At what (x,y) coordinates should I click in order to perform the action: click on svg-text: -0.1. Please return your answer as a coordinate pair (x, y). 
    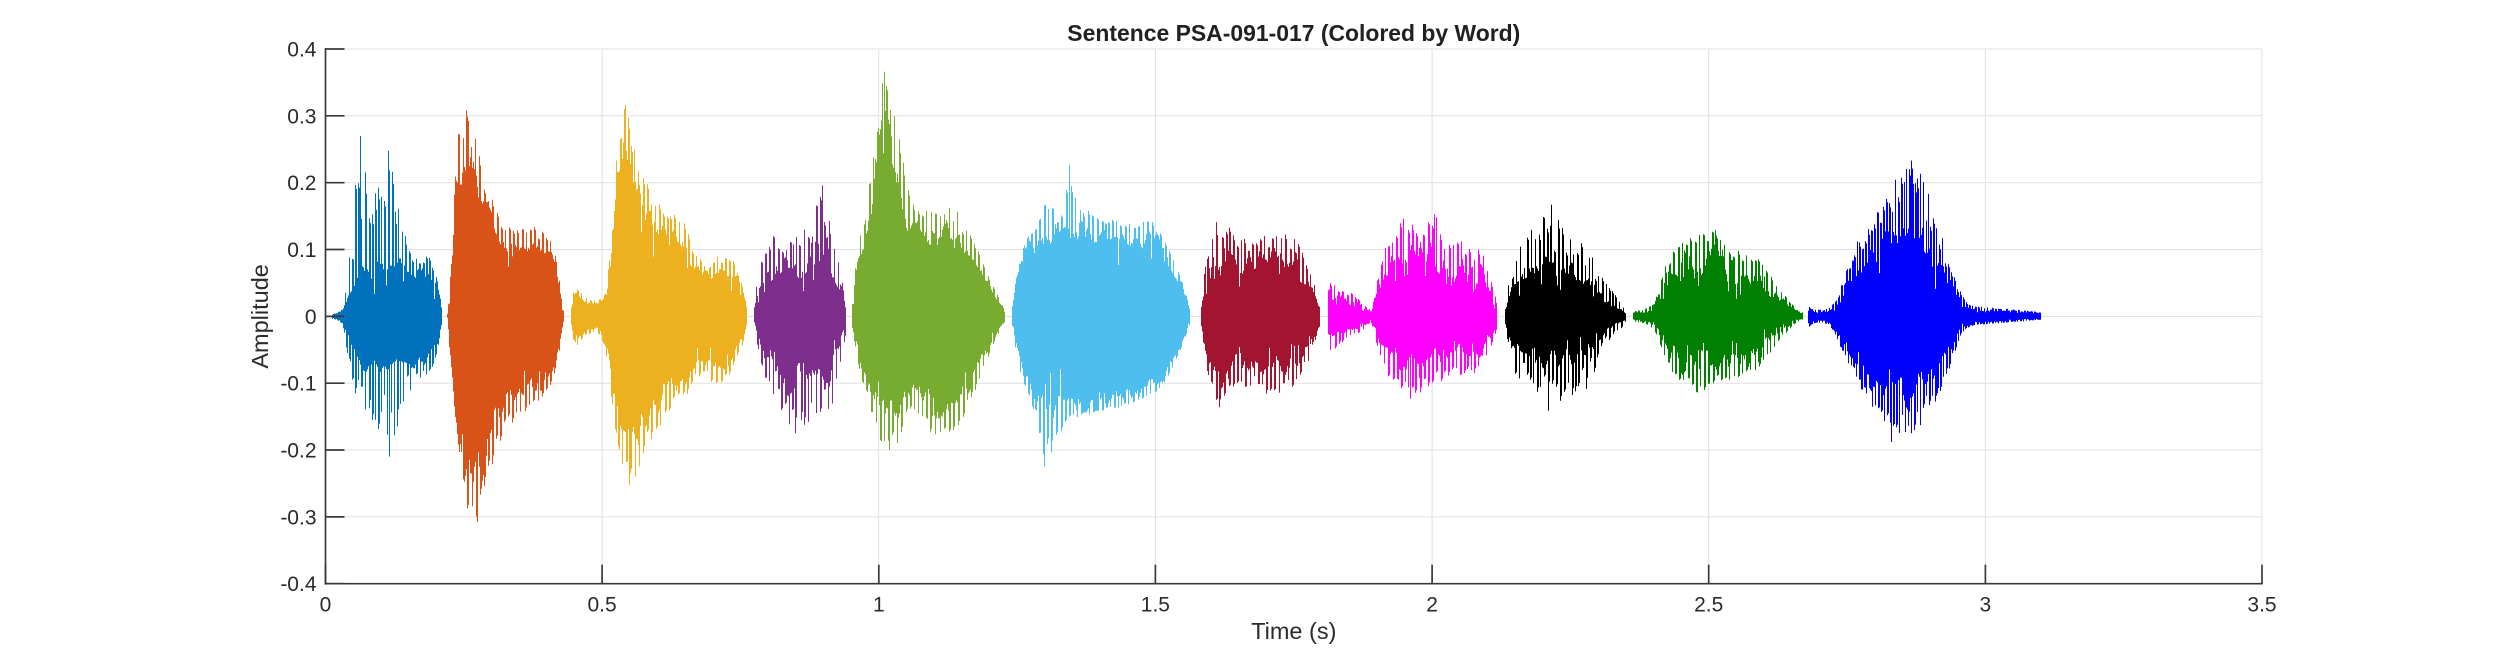
    Looking at the image, I should click on (298, 384).